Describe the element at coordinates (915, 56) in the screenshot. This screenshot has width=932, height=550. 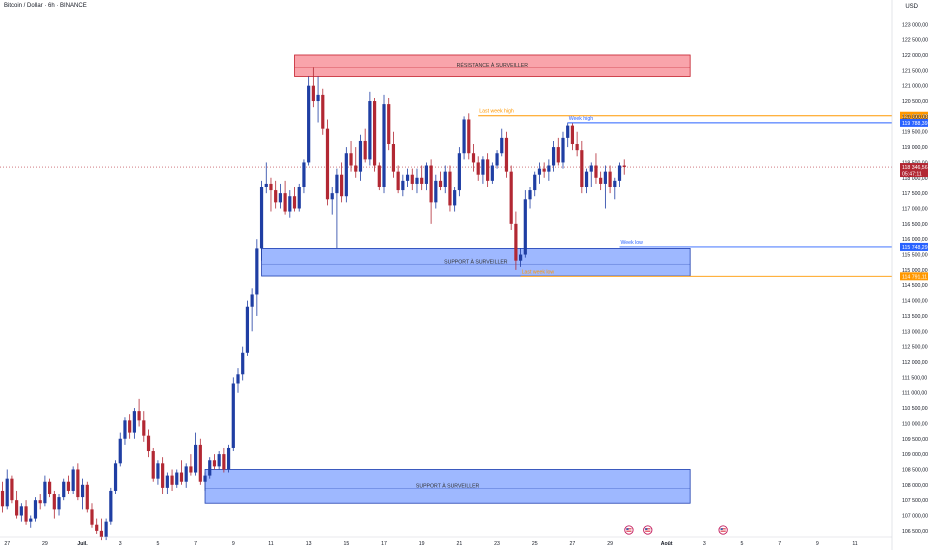
I see `y-tick-label: 122 000,00` at that location.